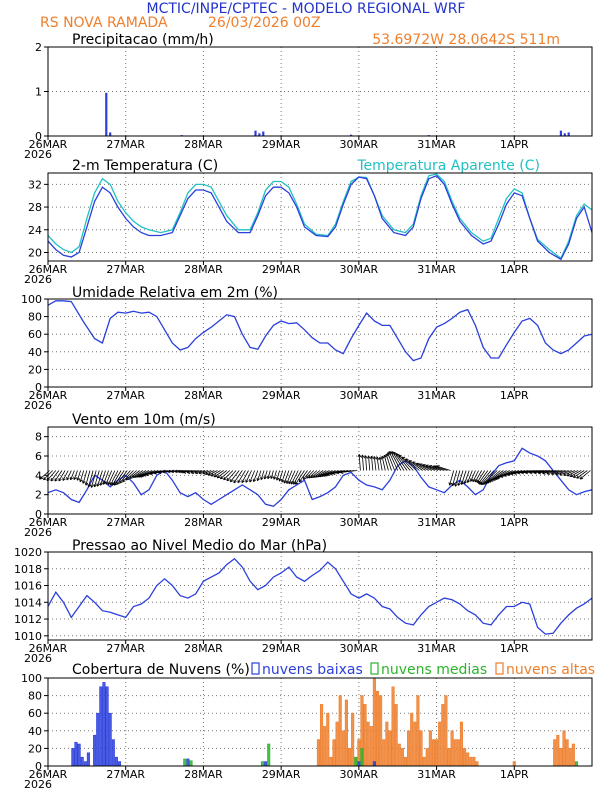 Image resolution: width=612 pixels, height=792 pixels. What do you see at coordinates (125, 144) in the screenshot?
I see `precip-xtick-label: 27MAR` at bounding box center [125, 144].